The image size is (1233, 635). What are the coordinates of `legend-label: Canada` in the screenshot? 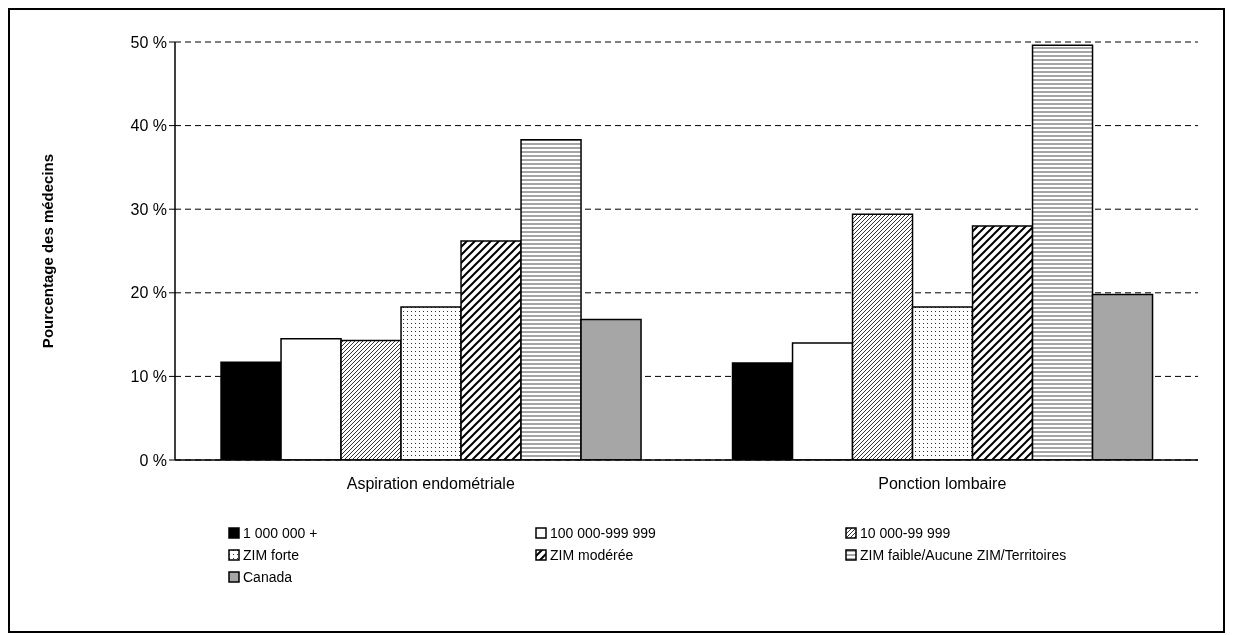 It's located at (268, 577).